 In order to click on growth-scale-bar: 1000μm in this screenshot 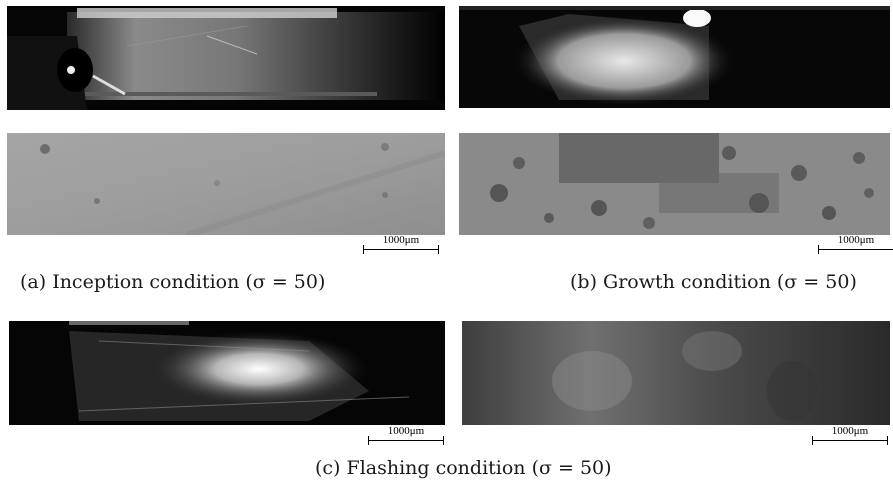, I will do `click(855, 244)`.